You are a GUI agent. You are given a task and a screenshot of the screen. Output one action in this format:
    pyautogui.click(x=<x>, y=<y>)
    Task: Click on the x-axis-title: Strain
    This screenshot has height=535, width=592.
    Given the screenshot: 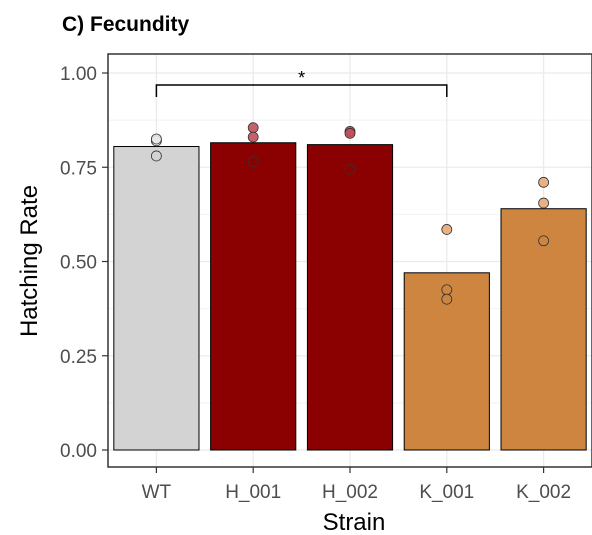 What is the action you would take?
    pyautogui.click(x=354, y=522)
    